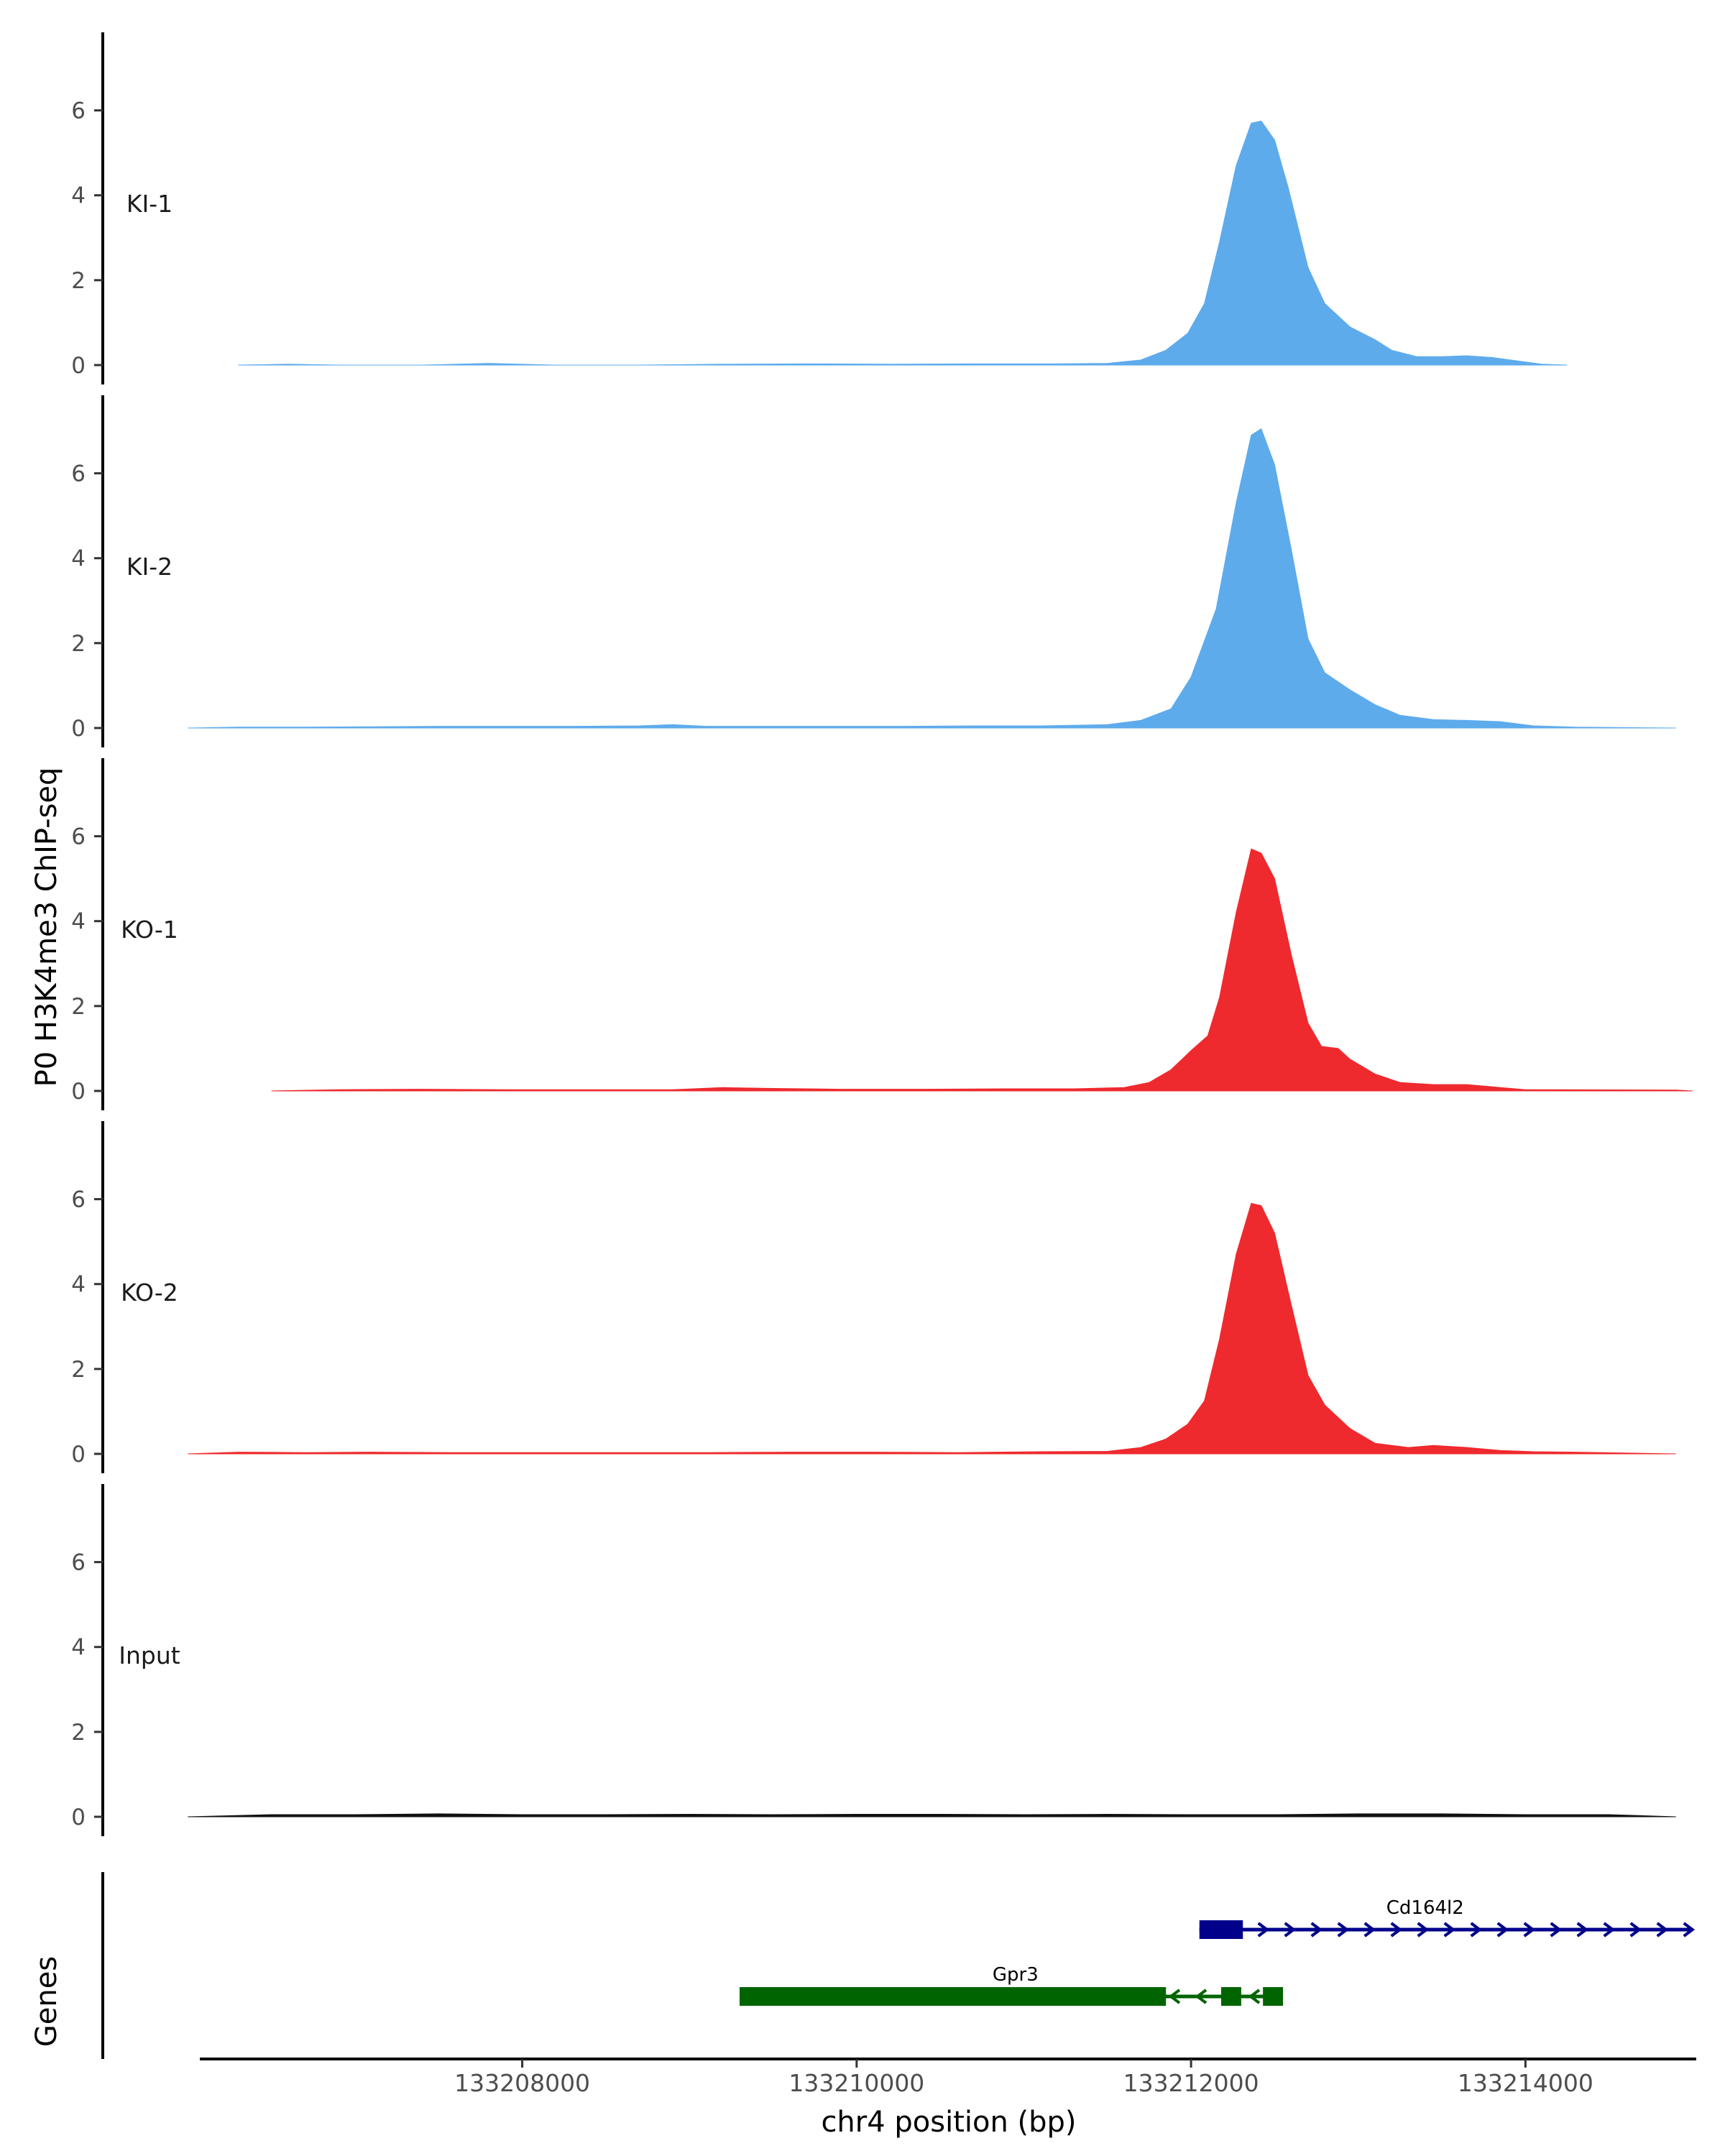 The width and height of the screenshot is (1725, 2156). What do you see at coordinates (149, 1293) in the screenshot?
I see `track-label: KO-2` at bounding box center [149, 1293].